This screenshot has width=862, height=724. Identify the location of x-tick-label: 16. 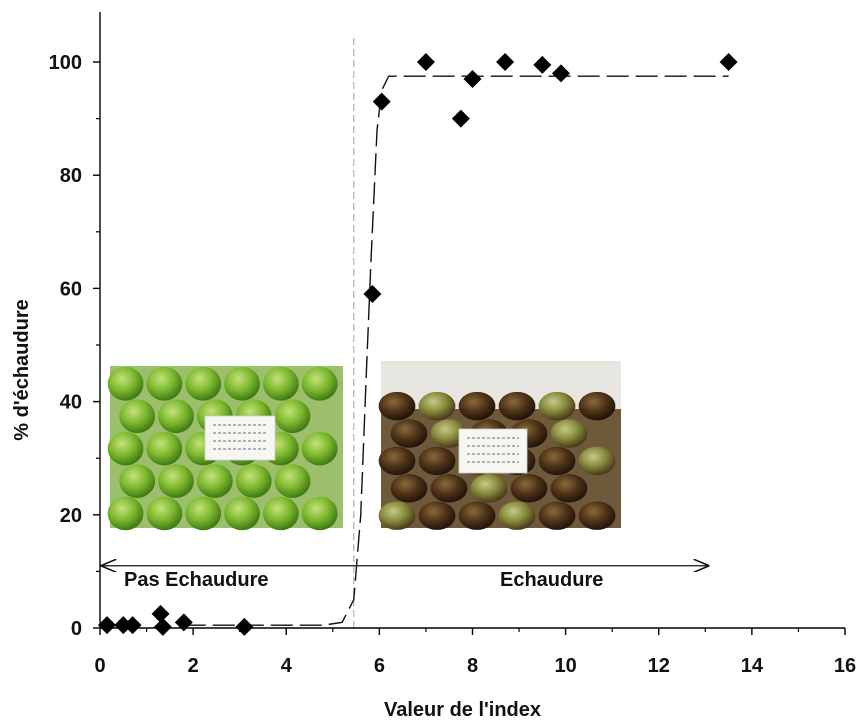
(845, 666).